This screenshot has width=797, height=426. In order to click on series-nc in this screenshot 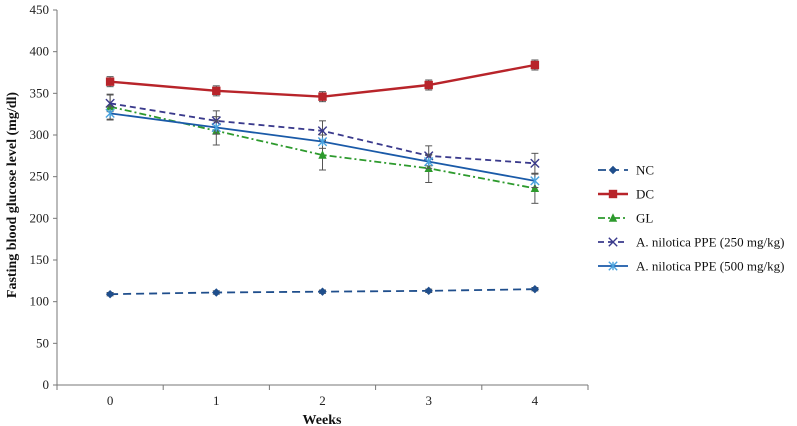, I will do `click(322, 291)`.